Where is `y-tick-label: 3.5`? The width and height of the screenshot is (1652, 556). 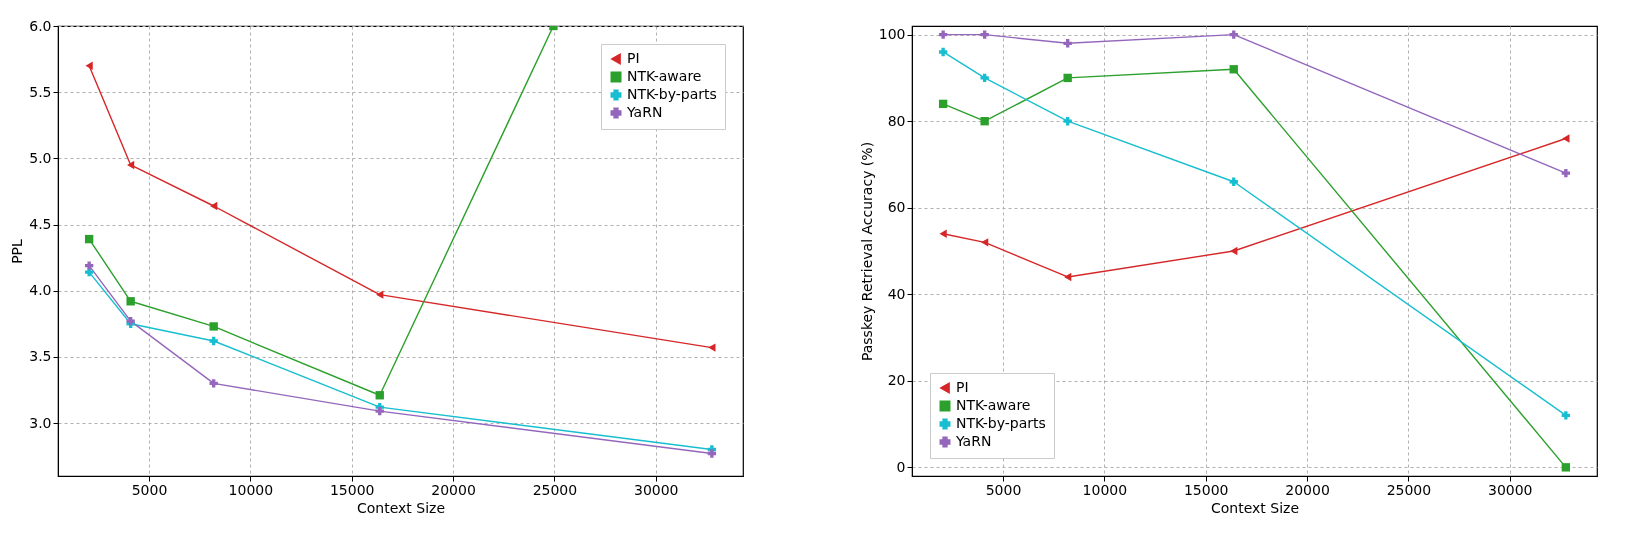
y-tick-label: 3.5 is located at coordinates (40, 356).